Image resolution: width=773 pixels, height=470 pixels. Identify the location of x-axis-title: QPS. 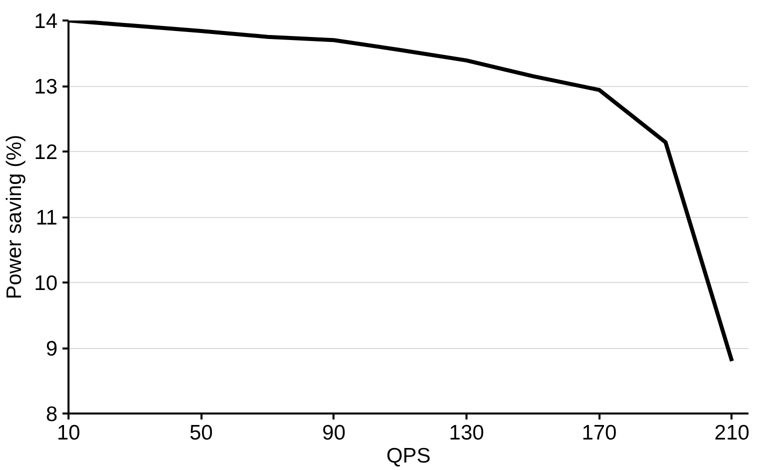
(408, 456).